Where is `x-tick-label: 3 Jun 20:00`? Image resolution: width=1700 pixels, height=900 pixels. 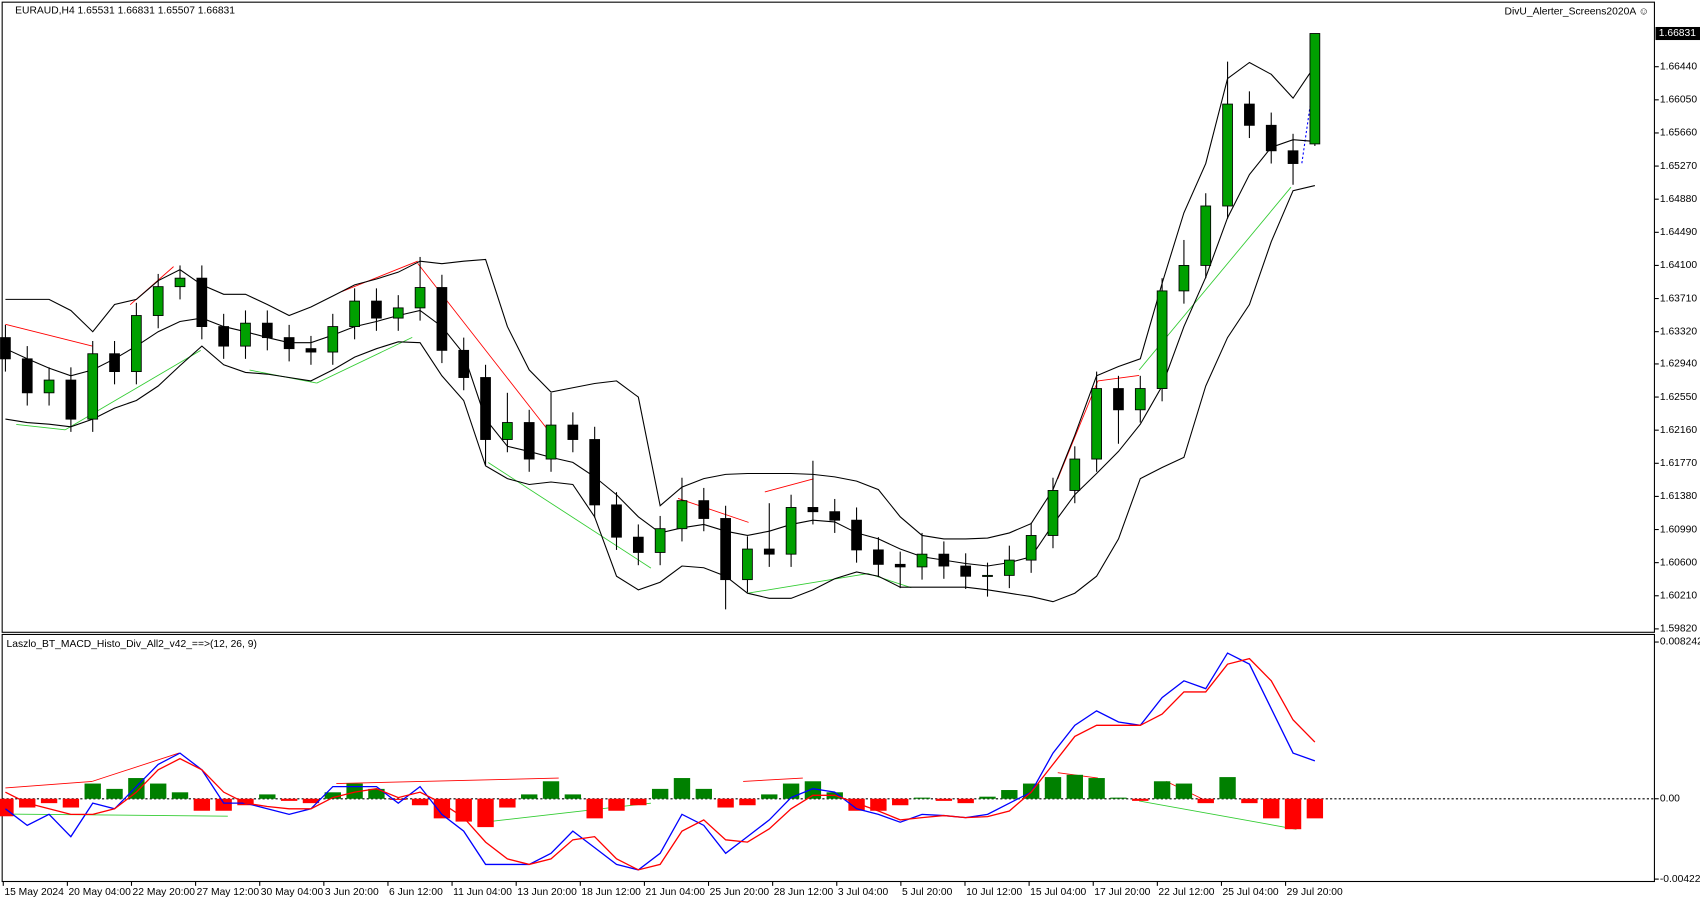
x-tick-label: 3 Jun 20:00 is located at coordinates (352, 892).